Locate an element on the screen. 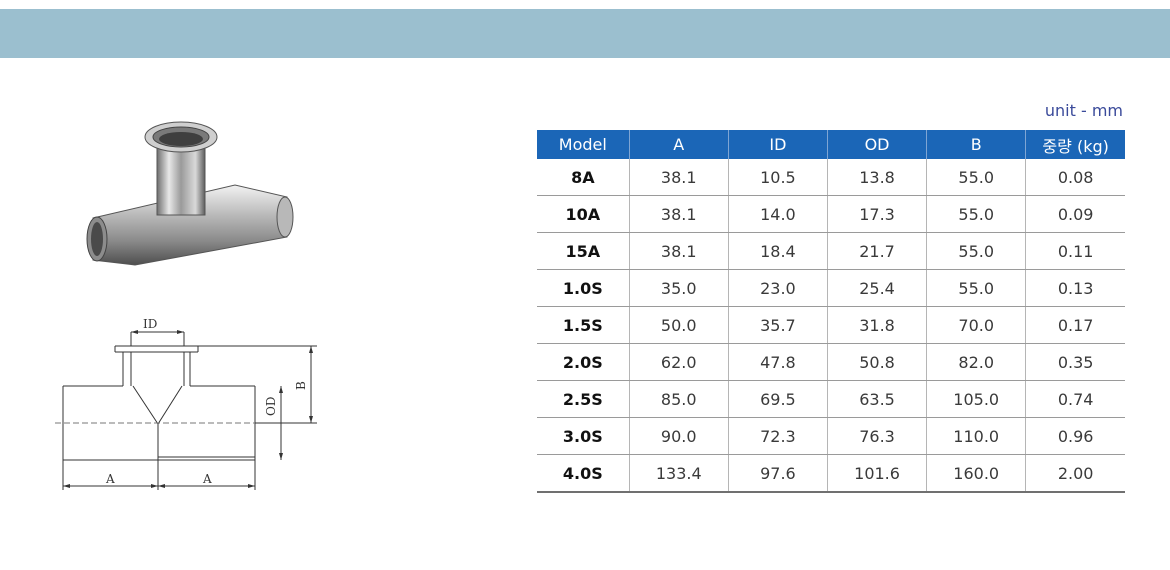 The width and height of the screenshot is (1170, 570). cell-weight: 0.96 is located at coordinates (1075, 436).